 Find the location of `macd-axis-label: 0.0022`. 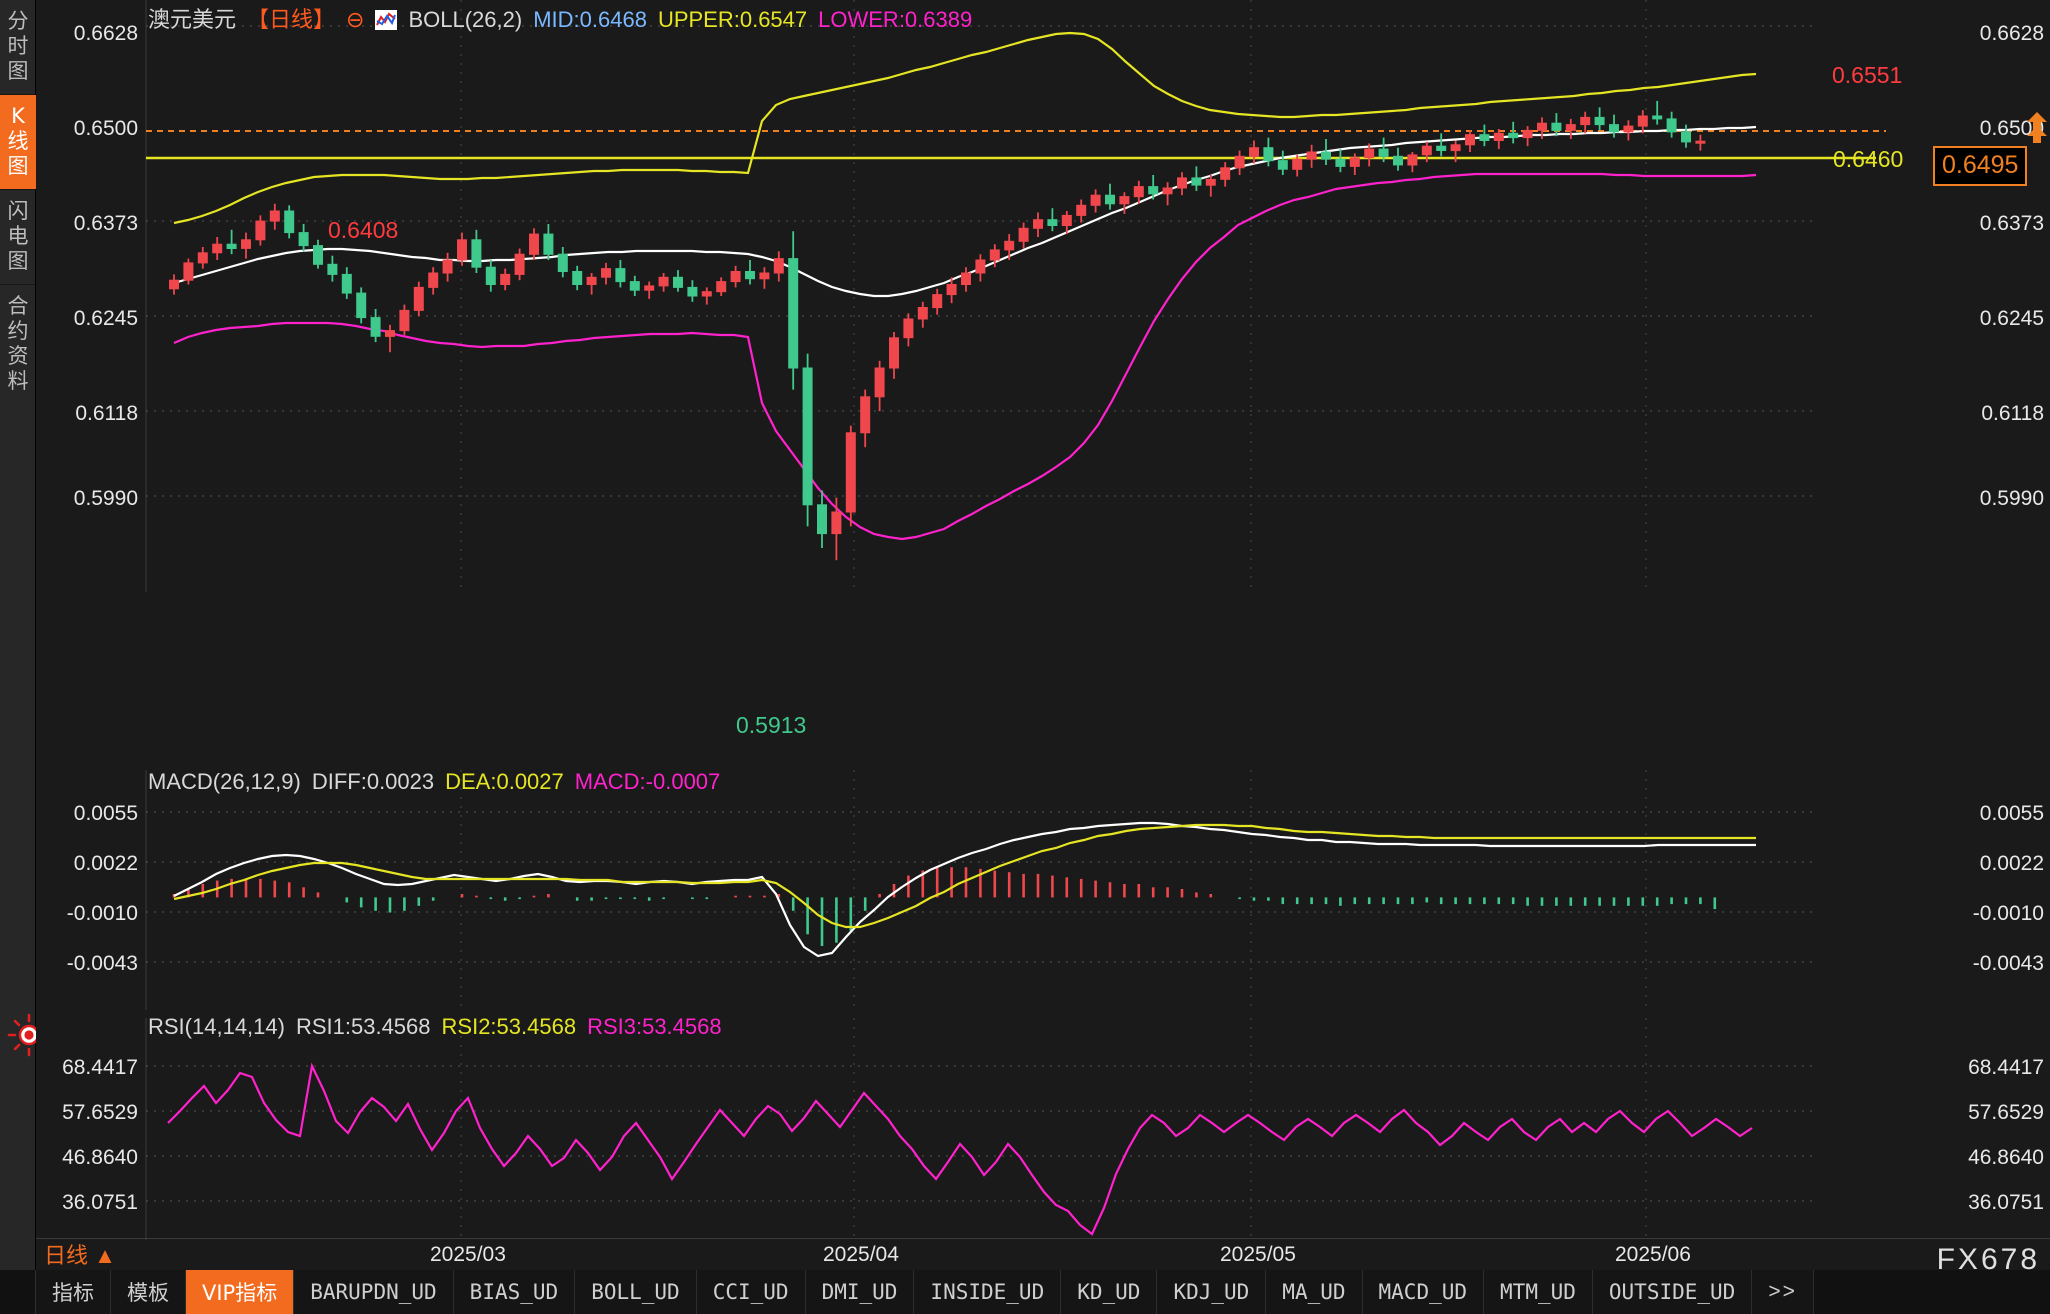

macd-axis-label: 0.0022 is located at coordinates (105, 863).